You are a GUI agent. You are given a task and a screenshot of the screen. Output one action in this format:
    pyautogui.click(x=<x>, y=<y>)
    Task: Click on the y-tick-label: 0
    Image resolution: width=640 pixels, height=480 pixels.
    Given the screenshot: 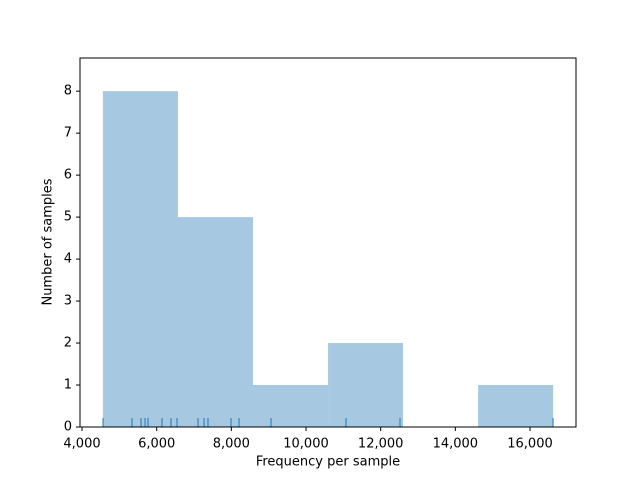 What is the action you would take?
    pyautogui.click(x=68, y=427)
    